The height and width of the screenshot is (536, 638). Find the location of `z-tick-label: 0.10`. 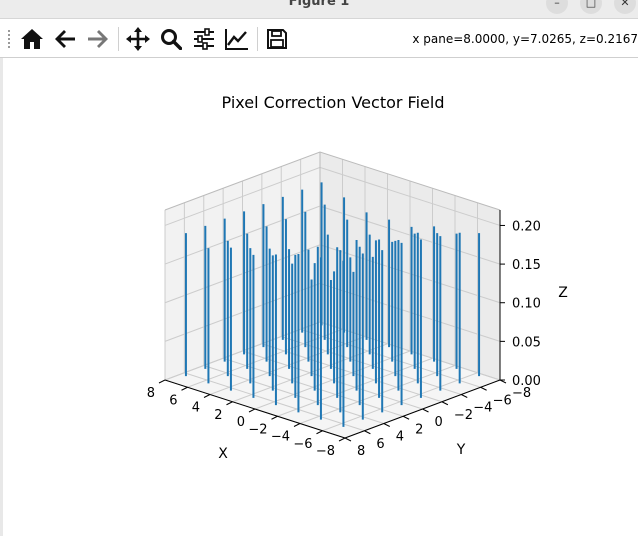

z-tick-label: 0.10 is located at coordinates (526, 304).